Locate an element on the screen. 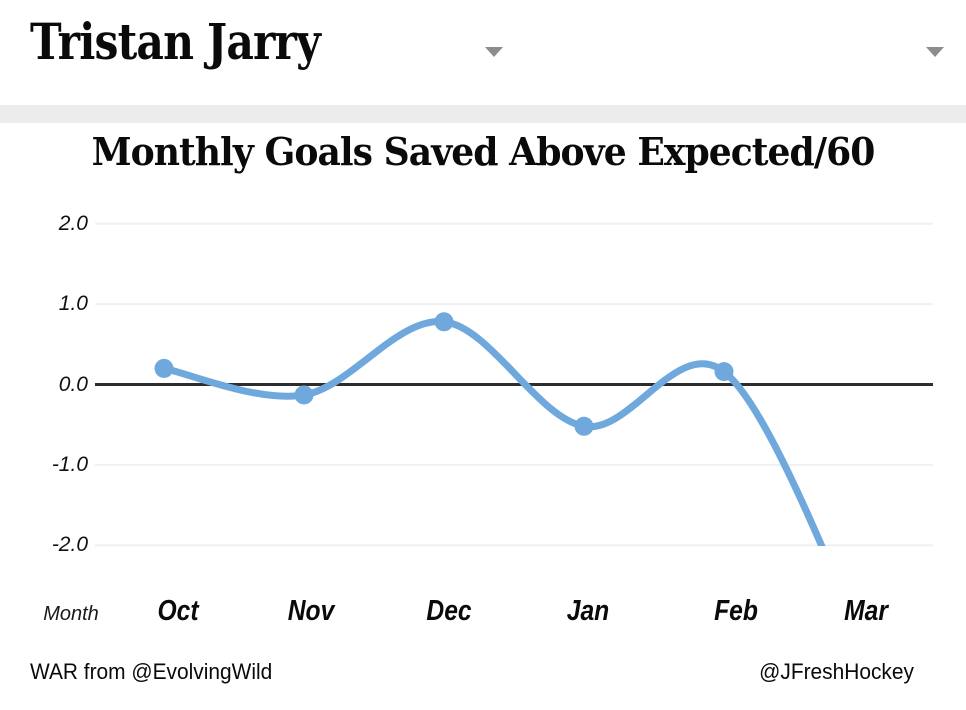 The image size is (966, 710). x-axis-title: Month is located at coordinates (71, 614).